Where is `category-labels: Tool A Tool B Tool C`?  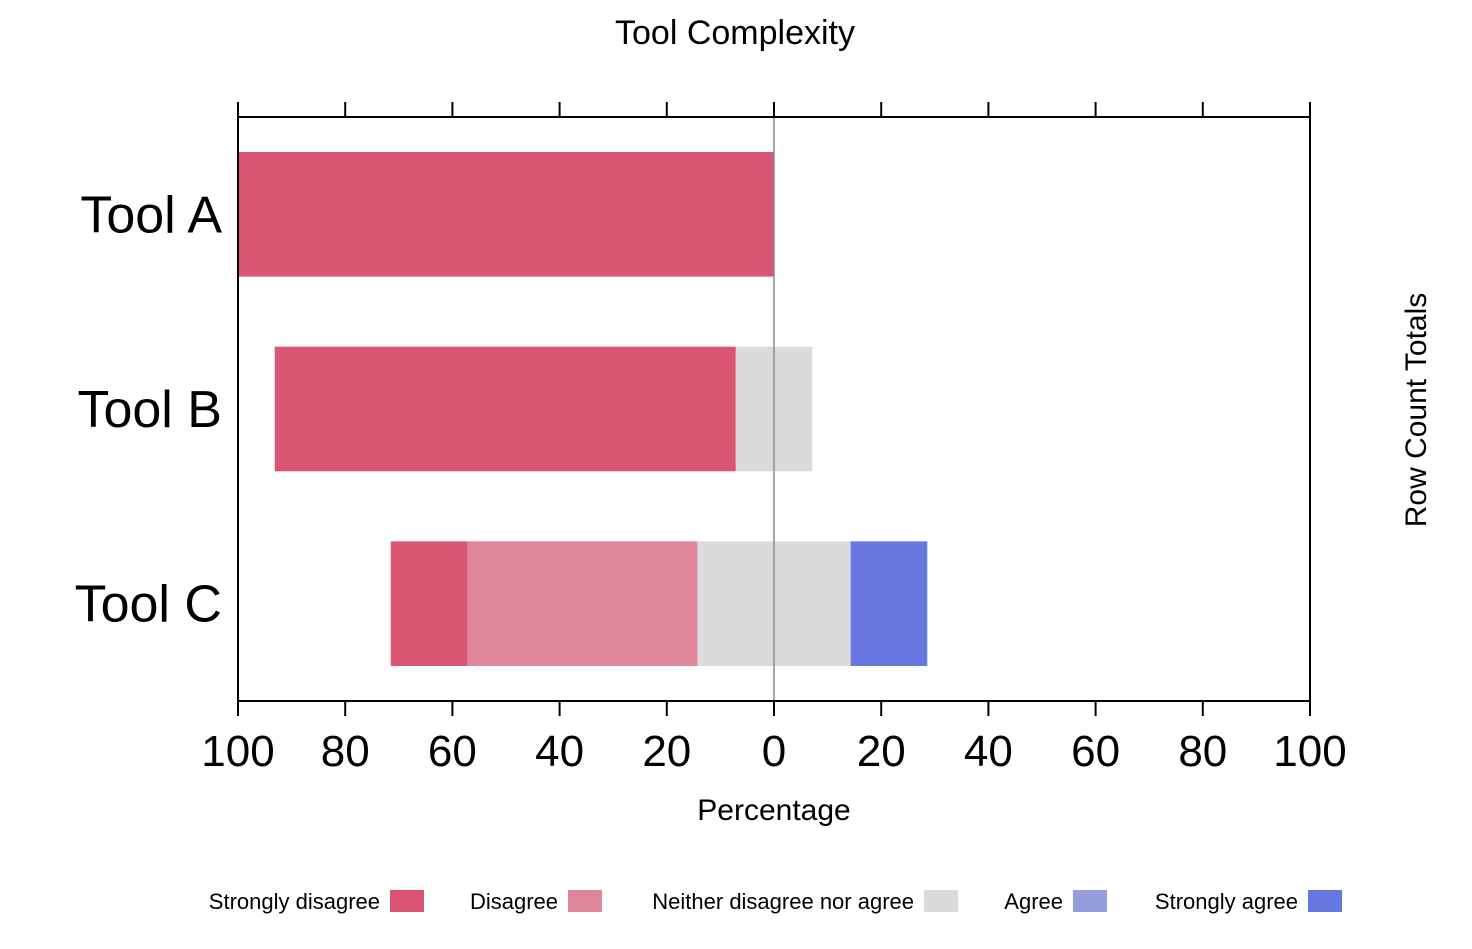 category-labels: Tool A Tool B Tool C is located at coordinates (149, 409).